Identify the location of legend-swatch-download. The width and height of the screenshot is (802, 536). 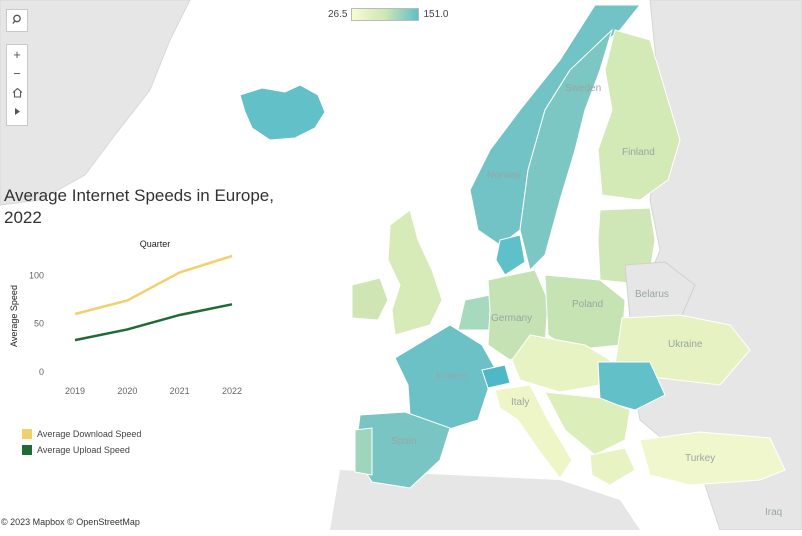
(27, 434).